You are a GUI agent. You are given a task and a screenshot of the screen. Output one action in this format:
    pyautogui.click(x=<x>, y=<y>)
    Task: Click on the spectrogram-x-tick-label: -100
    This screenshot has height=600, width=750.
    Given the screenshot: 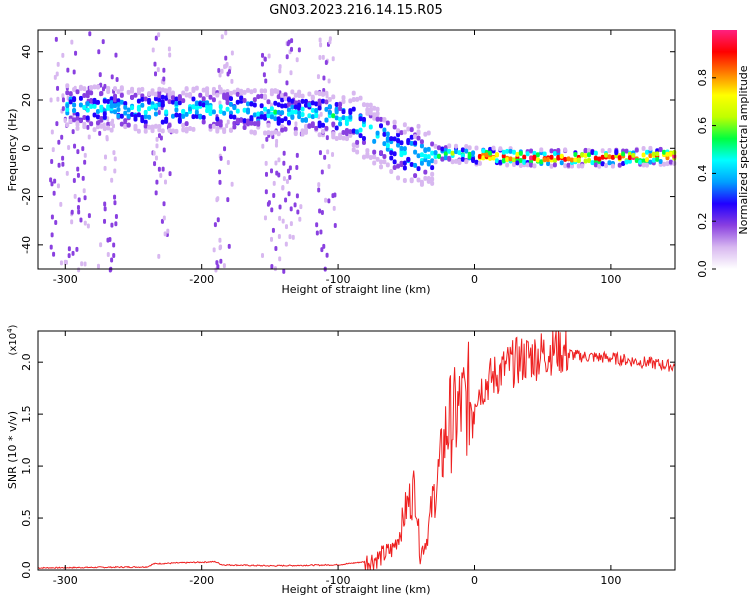 What is the action you would take?
    pyautogui.click(x=338, y=279)
    